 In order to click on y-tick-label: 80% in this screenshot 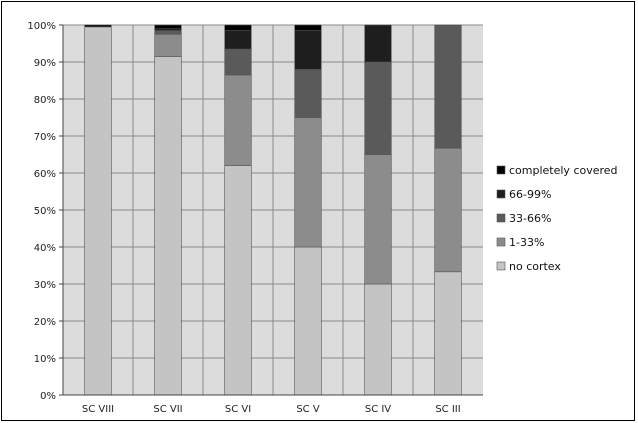, I will do `click(45, 100)`.